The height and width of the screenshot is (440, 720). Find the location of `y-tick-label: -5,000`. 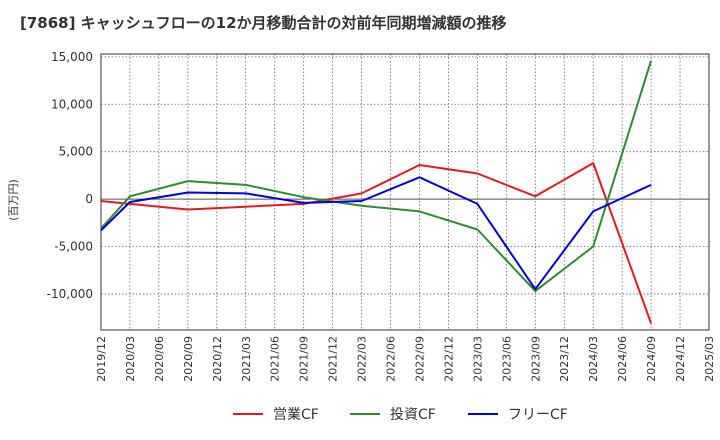

y-tick-label: -5,000 is located at coordinates (73, 247).